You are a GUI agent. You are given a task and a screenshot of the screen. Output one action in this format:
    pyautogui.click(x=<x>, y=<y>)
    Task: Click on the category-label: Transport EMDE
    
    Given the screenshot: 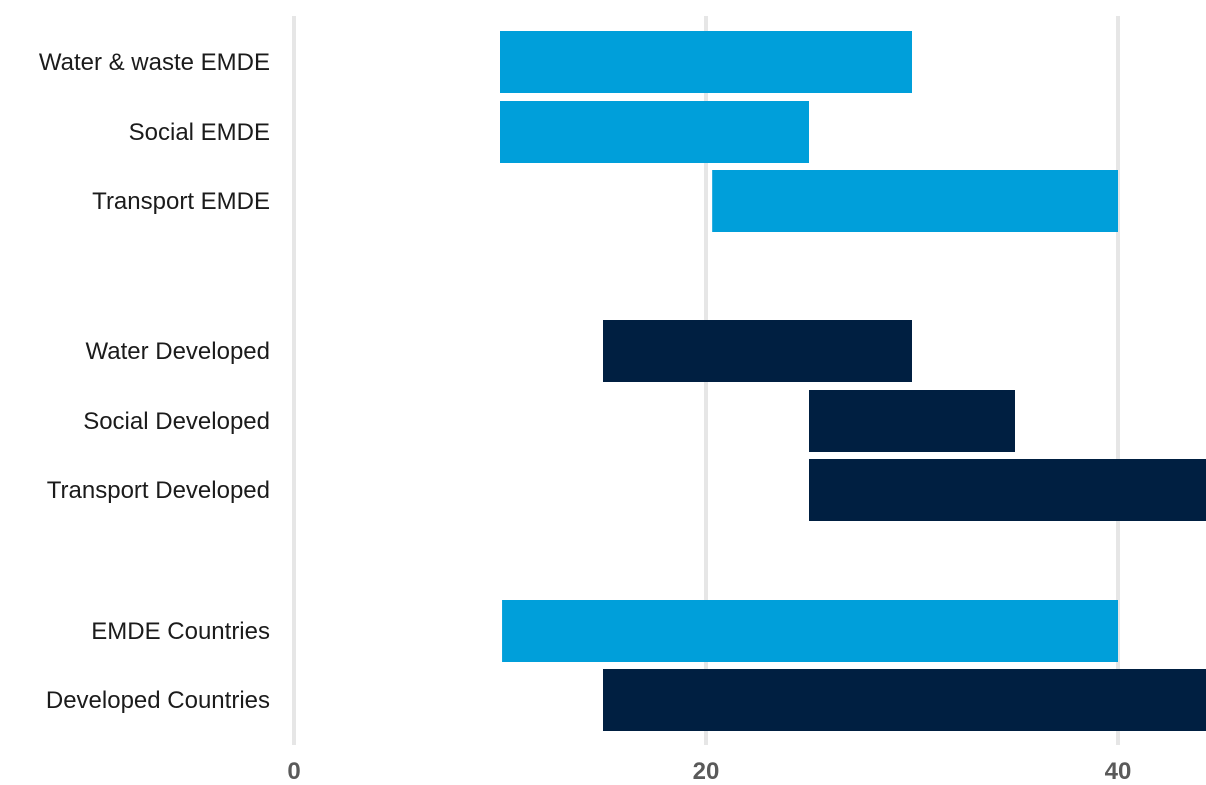 What is the action you would take?
    pyautogui.click(x=181, y=201)
    